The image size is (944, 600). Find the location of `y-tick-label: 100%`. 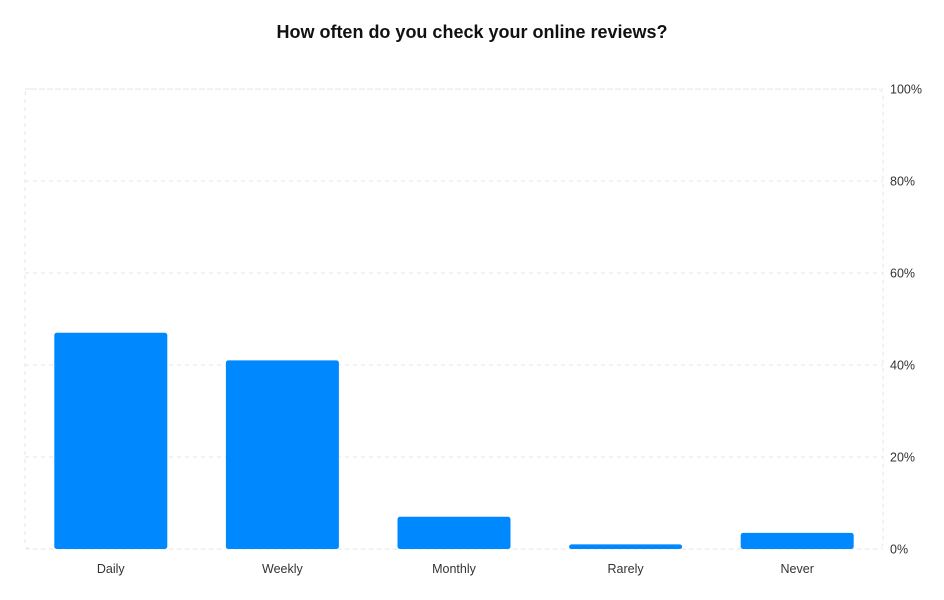

y-tick-label: 100% is located at coordinates (906, 90).